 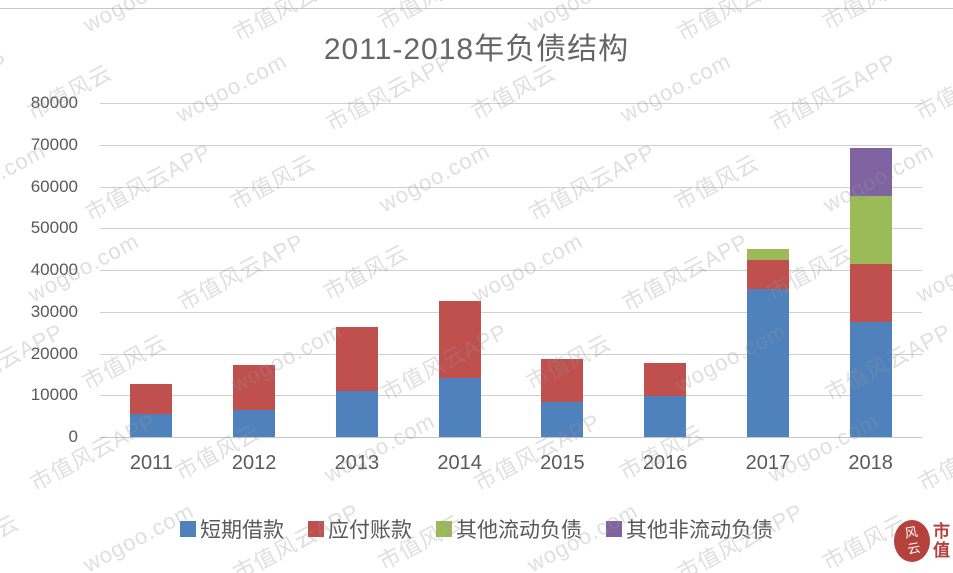 I want to click on y-tick-label: 50000, so click(x=54, y=228).